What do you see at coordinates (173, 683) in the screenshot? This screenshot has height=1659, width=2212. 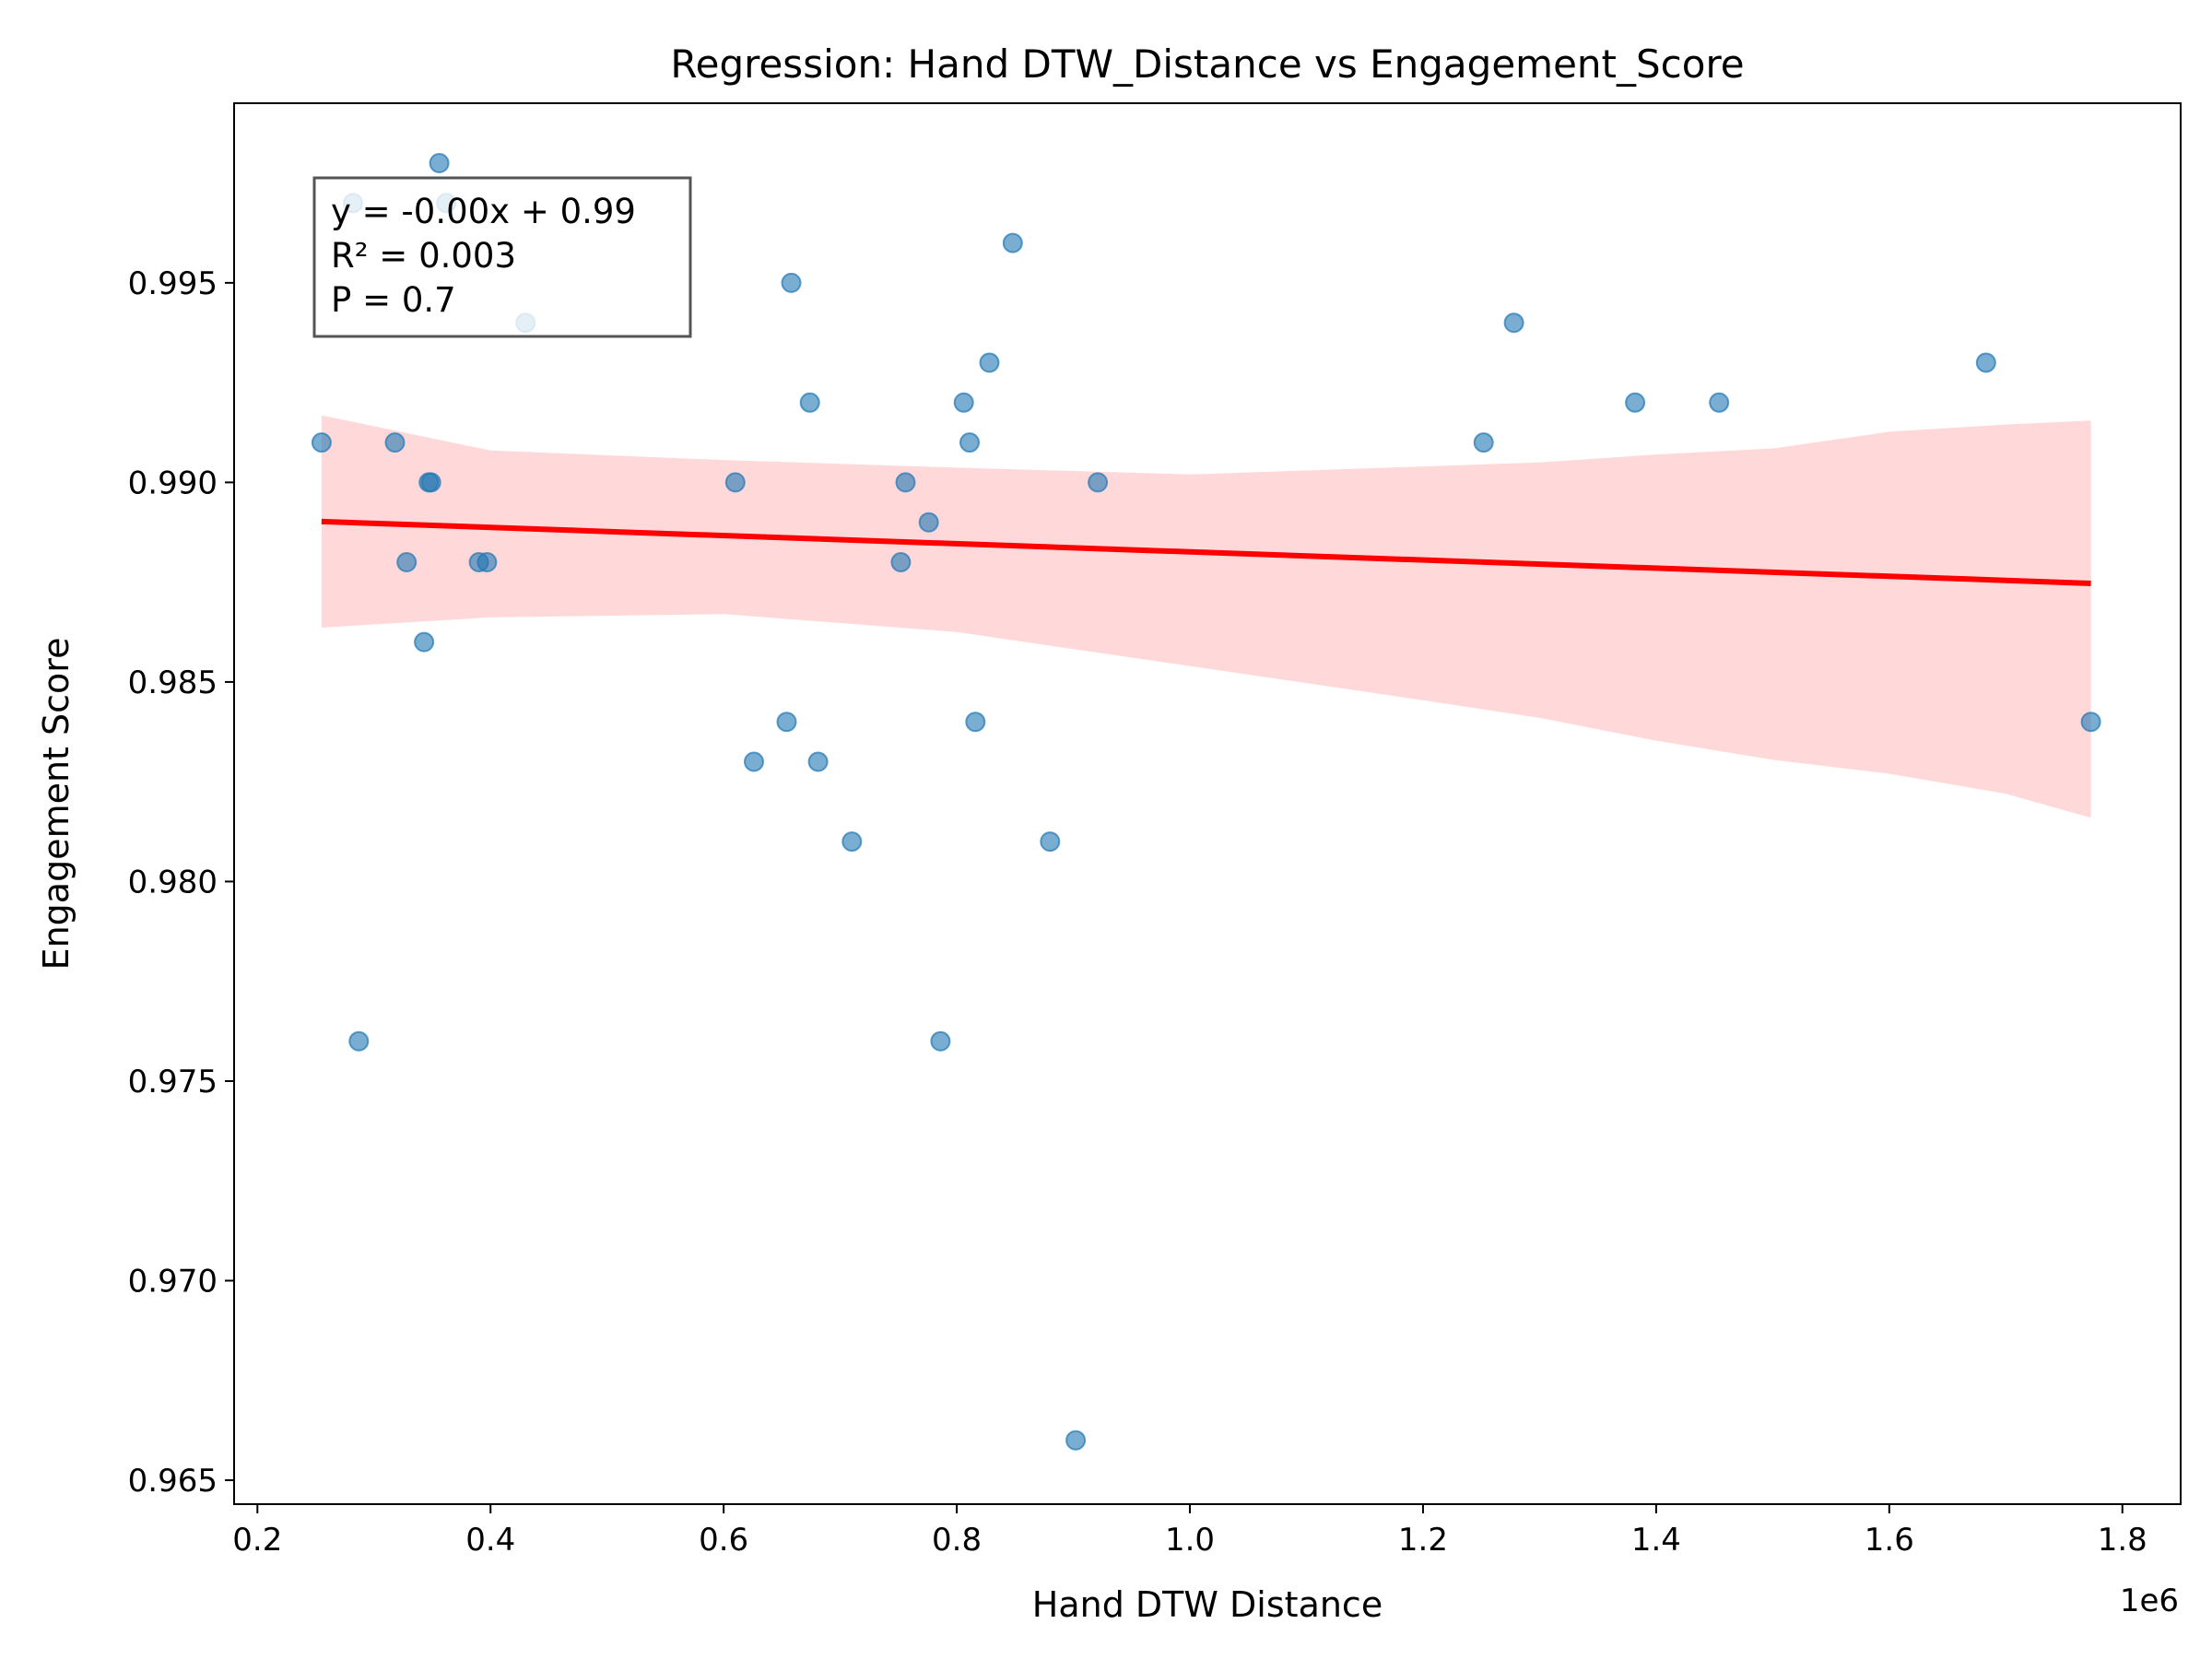 I see `y-tick-label: 0.985` at bounding box center [173, 683].